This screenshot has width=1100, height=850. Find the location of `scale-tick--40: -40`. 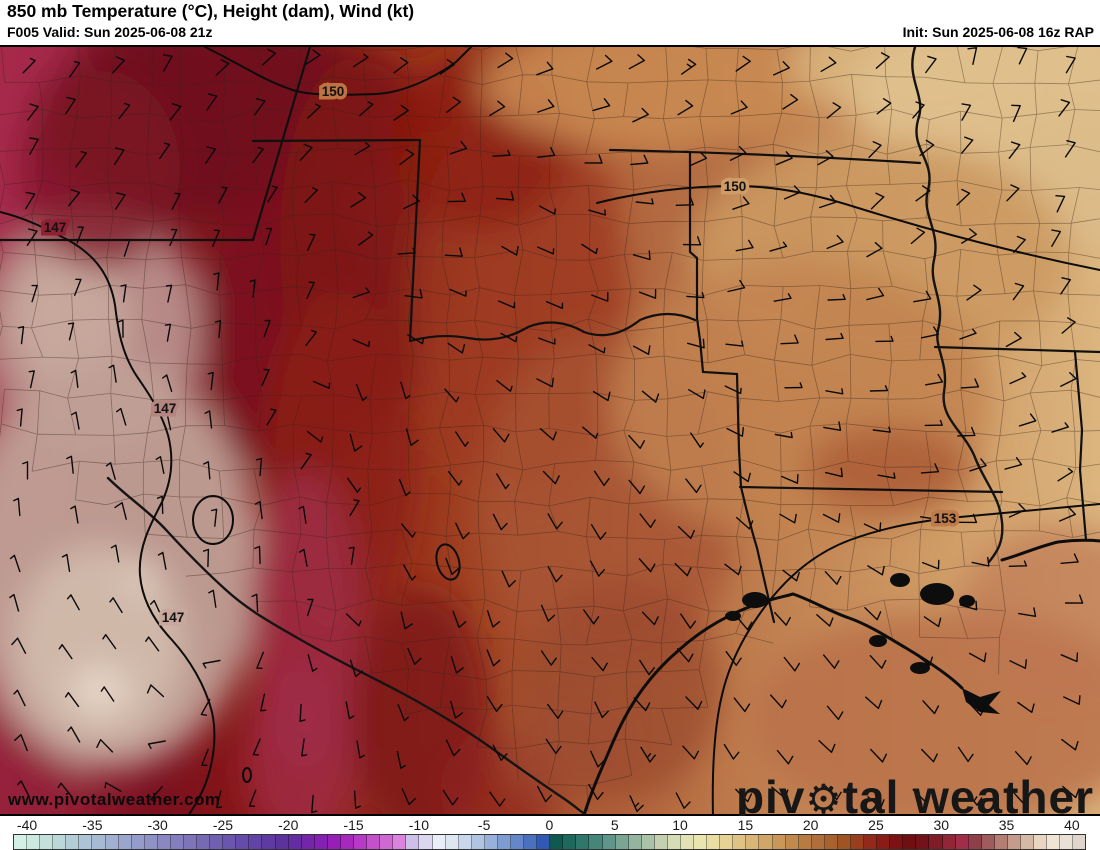

scale-tick--40: -40 is located at coordinates (27, 825).